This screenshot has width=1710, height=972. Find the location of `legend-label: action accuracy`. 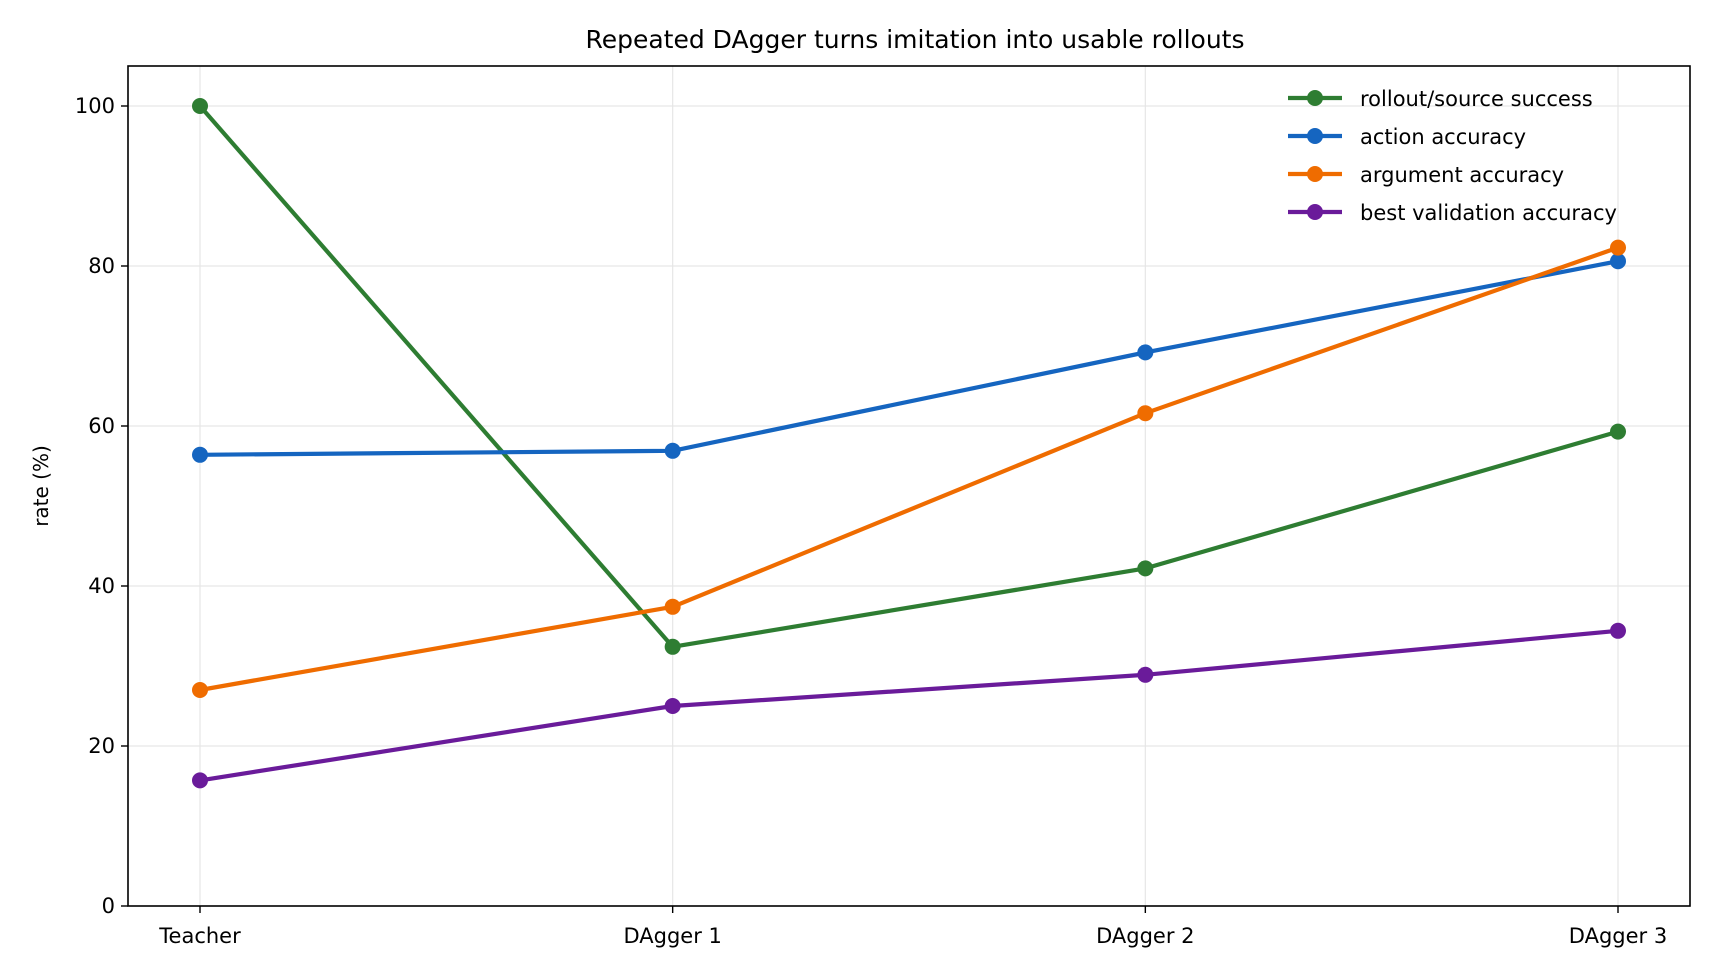

legend-label: action accuracy is located at coordinates (1443, 137).